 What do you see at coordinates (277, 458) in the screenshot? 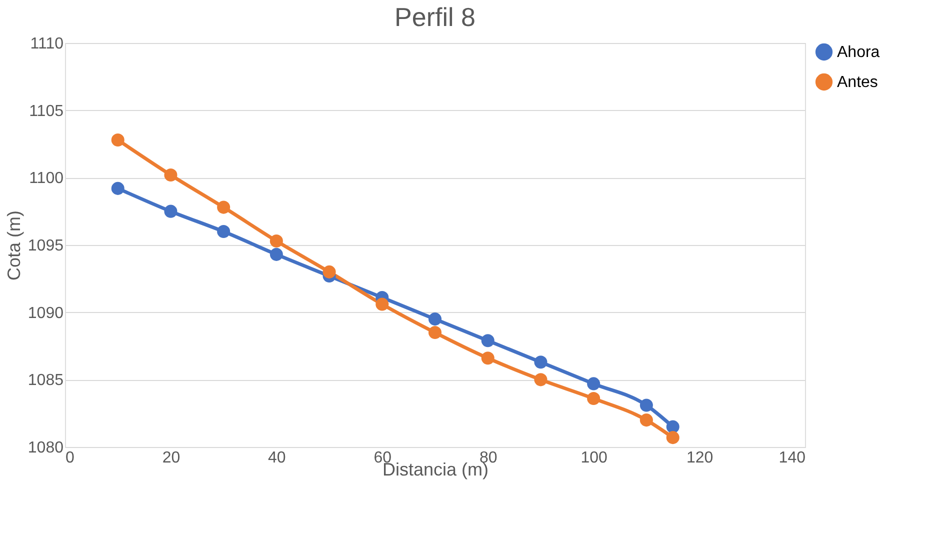
I see `x-tick-label: 40` at bounding box center [277, 458].